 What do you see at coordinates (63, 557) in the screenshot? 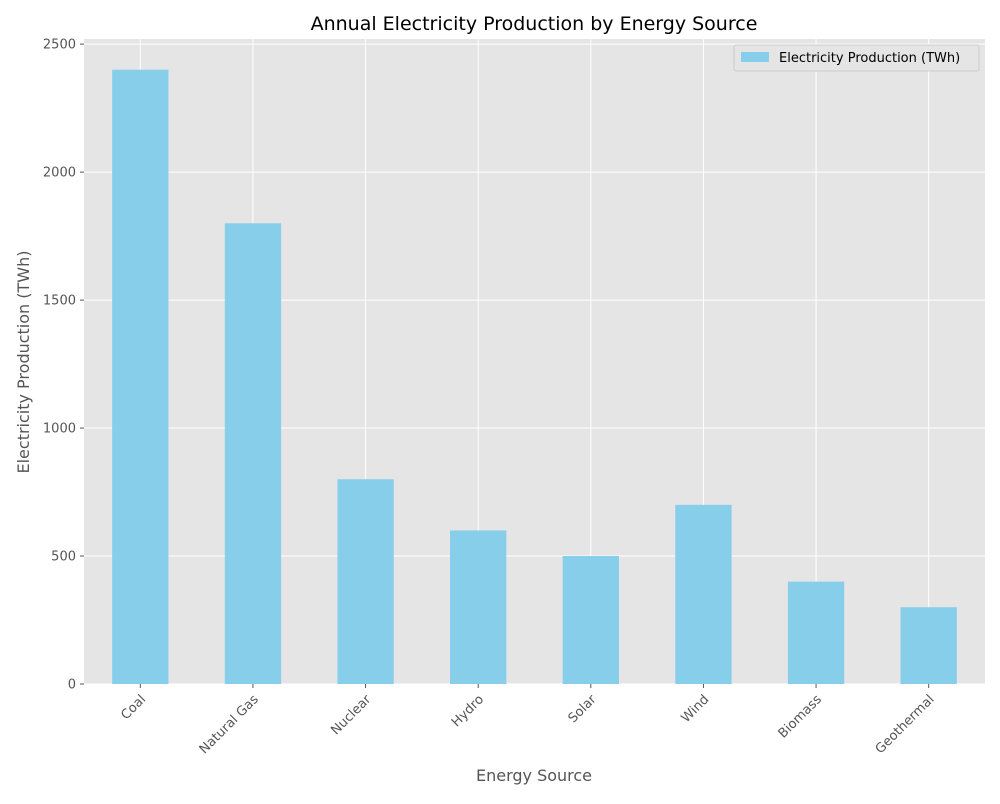
I see `y-tick-label: 500` at bounding box center [63, 557].